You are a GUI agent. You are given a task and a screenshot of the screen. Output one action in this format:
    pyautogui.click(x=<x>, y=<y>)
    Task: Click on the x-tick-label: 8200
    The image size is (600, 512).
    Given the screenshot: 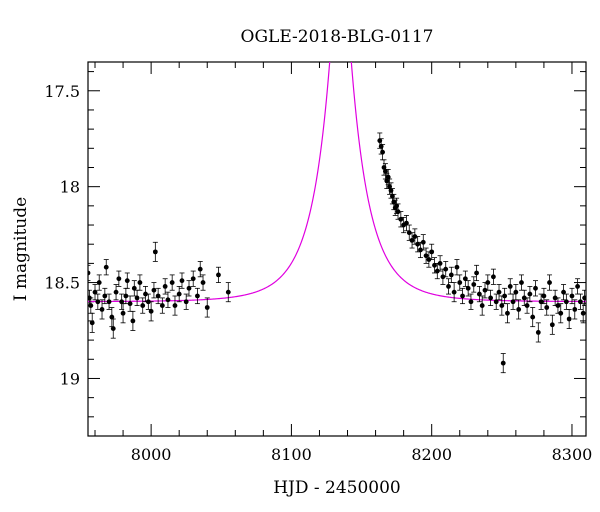 What is the action you would take?
    pyautogui.click(x=431, y=454)
    